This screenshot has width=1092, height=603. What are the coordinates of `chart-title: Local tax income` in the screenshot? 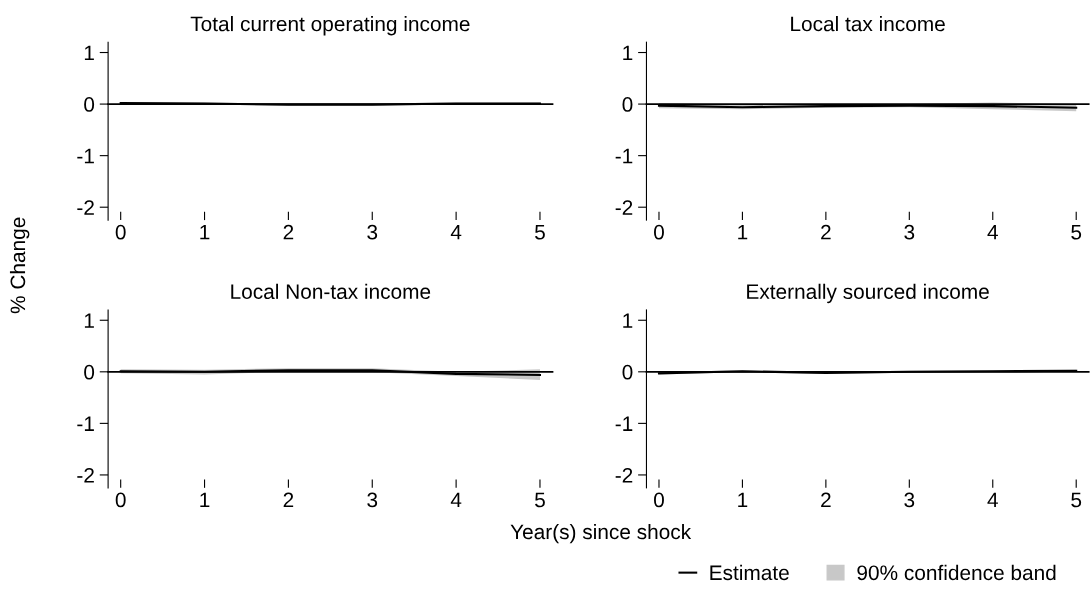 It's located at (868, 24).